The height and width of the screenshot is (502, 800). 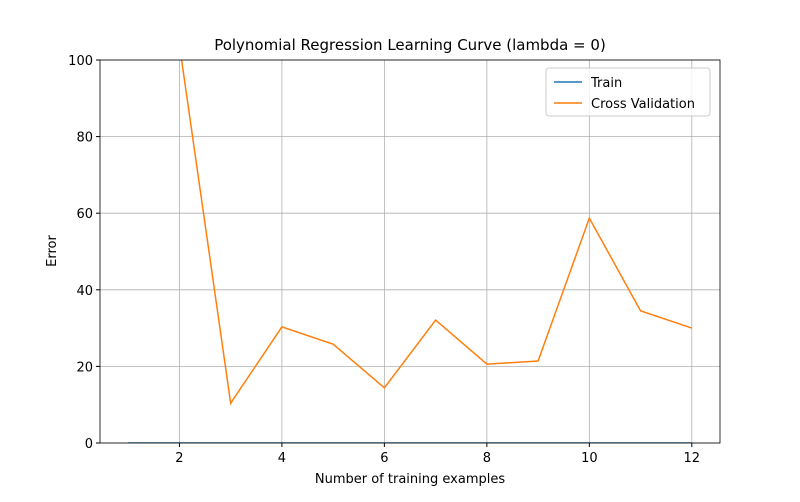 I want to click on x-tick-label: 8, so click(x=487, y=458).